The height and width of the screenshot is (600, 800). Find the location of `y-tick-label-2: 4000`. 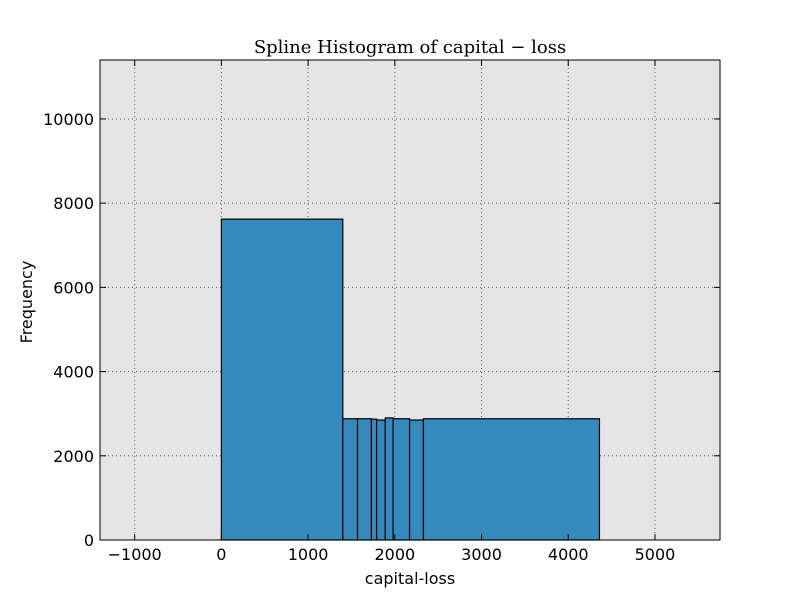

y-tick-label-2: 4000 is located at coordinates (73, 372).